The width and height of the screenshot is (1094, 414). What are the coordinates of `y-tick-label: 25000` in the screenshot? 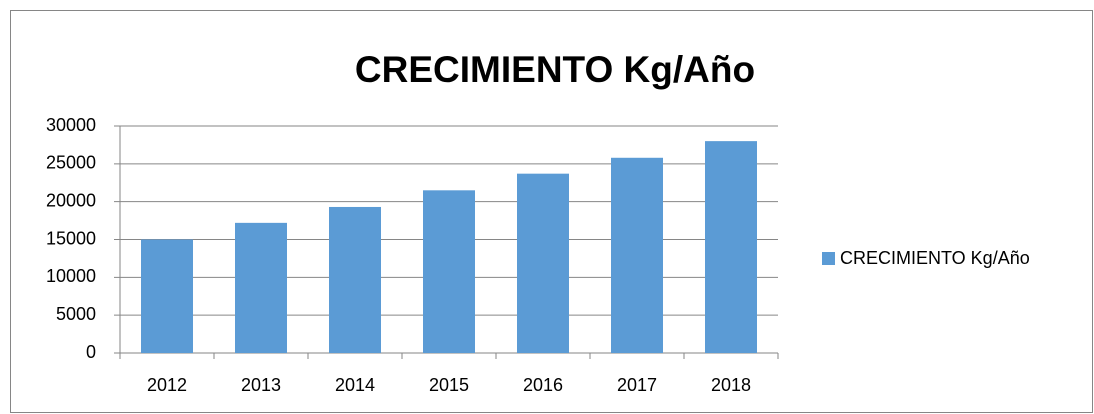 It's located at (71, 163).